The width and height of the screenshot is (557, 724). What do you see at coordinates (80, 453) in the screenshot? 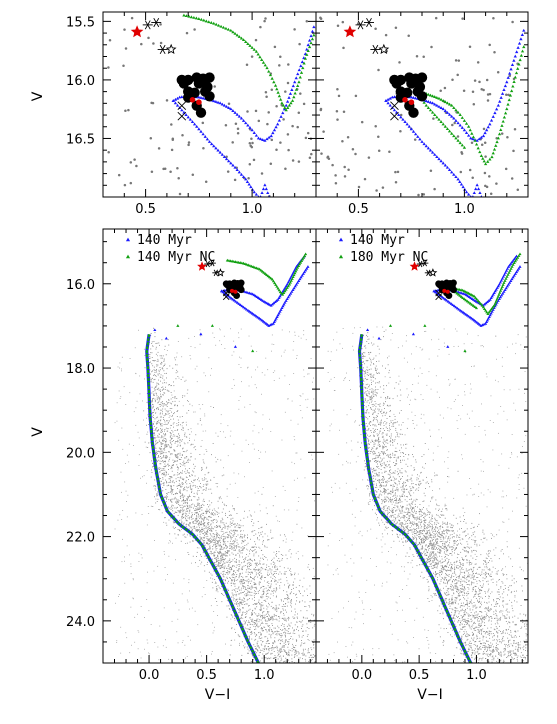
I see `y-tick-label: 20.0` at bounding box center [80, 453].